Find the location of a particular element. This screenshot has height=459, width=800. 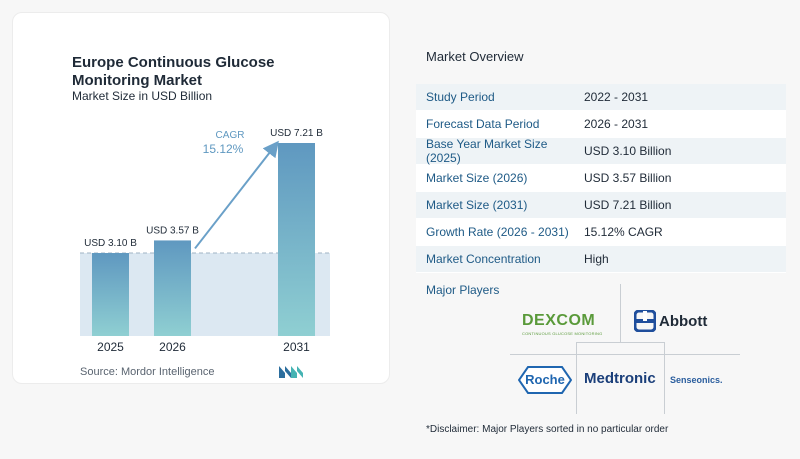

row-label: Growth Rate (2026 - 2031) is located at coordinates (497, 232).